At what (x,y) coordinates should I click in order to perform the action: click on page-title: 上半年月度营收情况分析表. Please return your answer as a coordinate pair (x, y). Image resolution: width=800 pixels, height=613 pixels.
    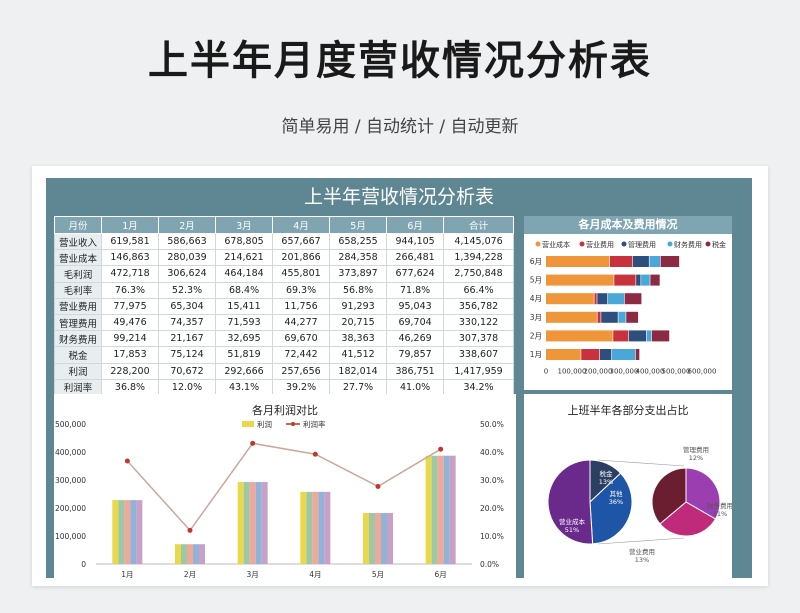
    Looking at the image, I should click on (400, 61).